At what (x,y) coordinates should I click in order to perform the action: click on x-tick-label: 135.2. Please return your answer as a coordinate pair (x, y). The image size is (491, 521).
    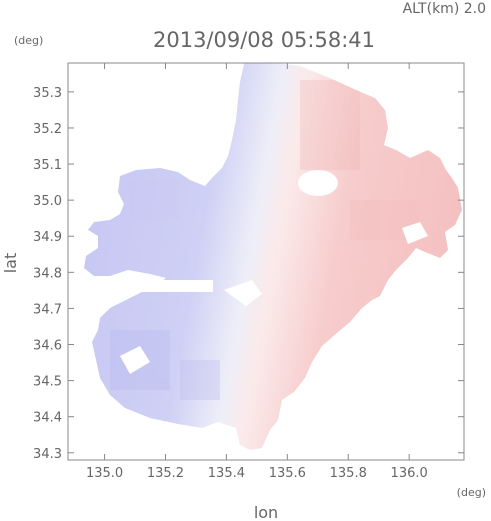
    Looking at the image, I should click on (165, 473).